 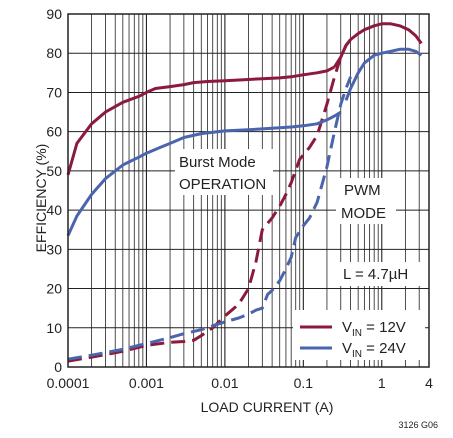 I want to click on x-tick-label-2: 0.01, so click(x=224, y=383).